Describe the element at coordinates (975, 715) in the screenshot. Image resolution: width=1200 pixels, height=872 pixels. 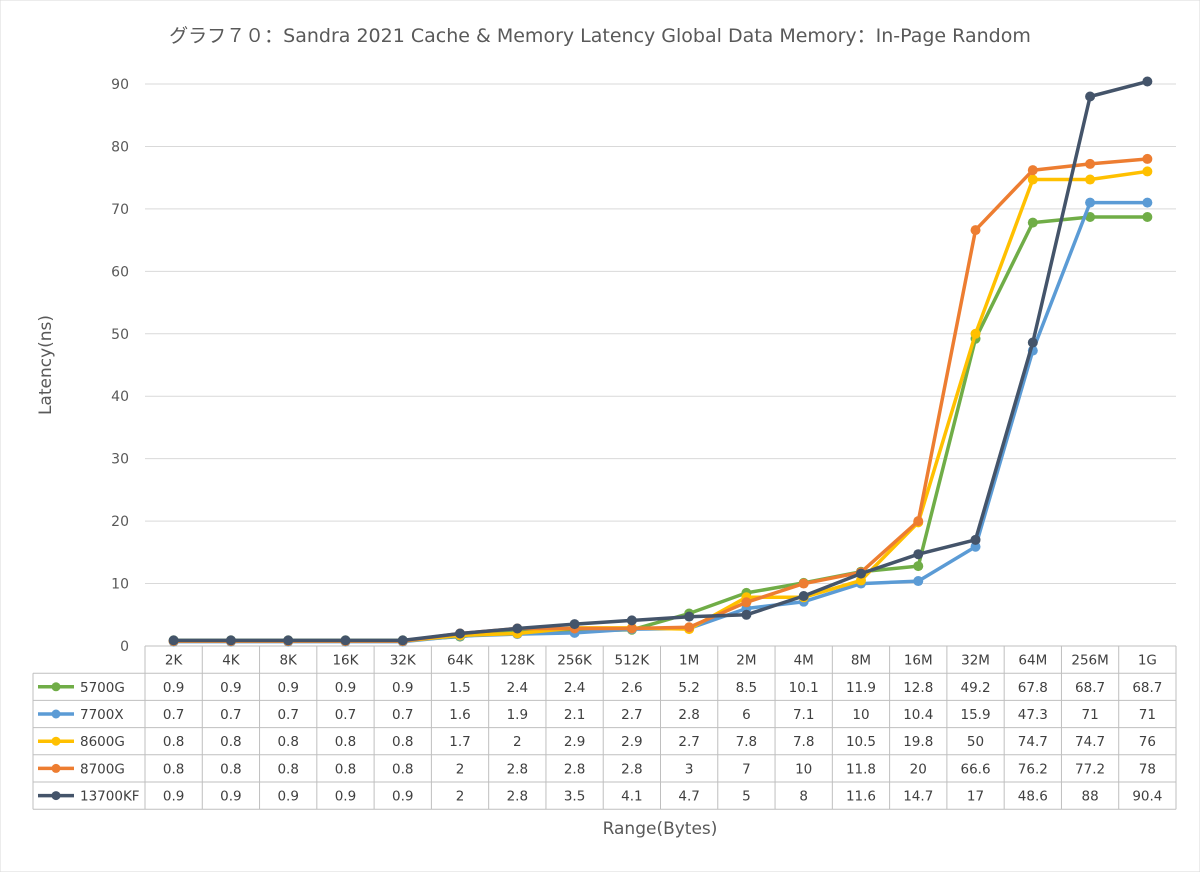
I see `data-label: 15.9` at that location.